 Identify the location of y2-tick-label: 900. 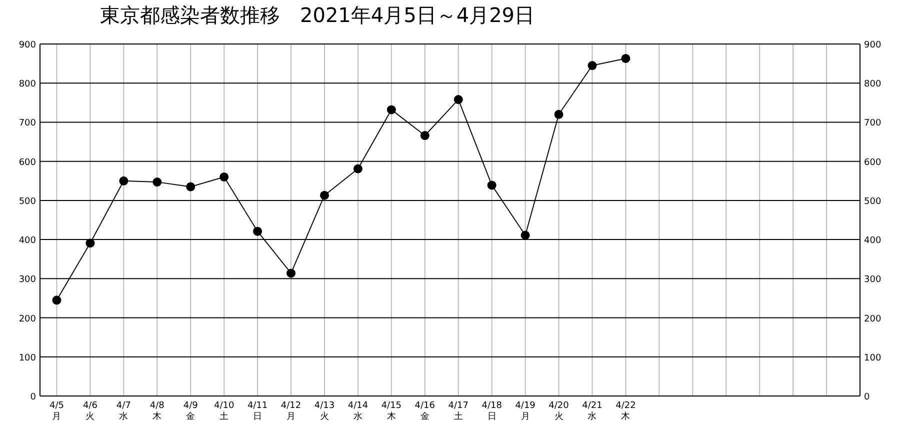
(873, 45).